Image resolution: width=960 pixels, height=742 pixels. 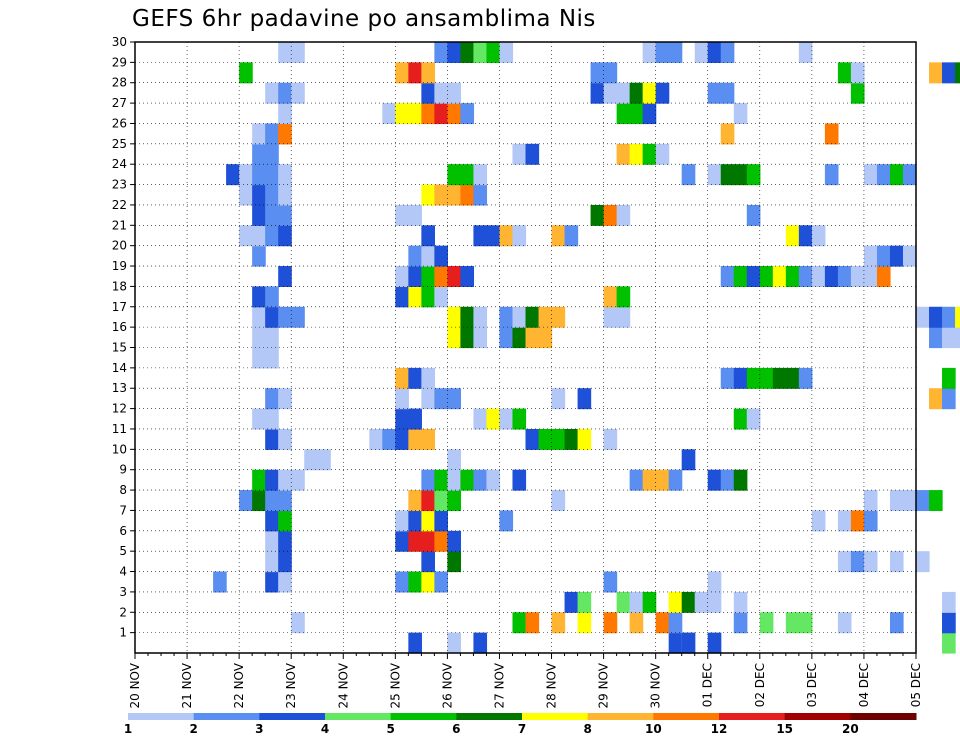 What do you see at coordinates (119, 164) in the screenshot?
I see `y-tick-label: 24` at bounding box center [119, 164].